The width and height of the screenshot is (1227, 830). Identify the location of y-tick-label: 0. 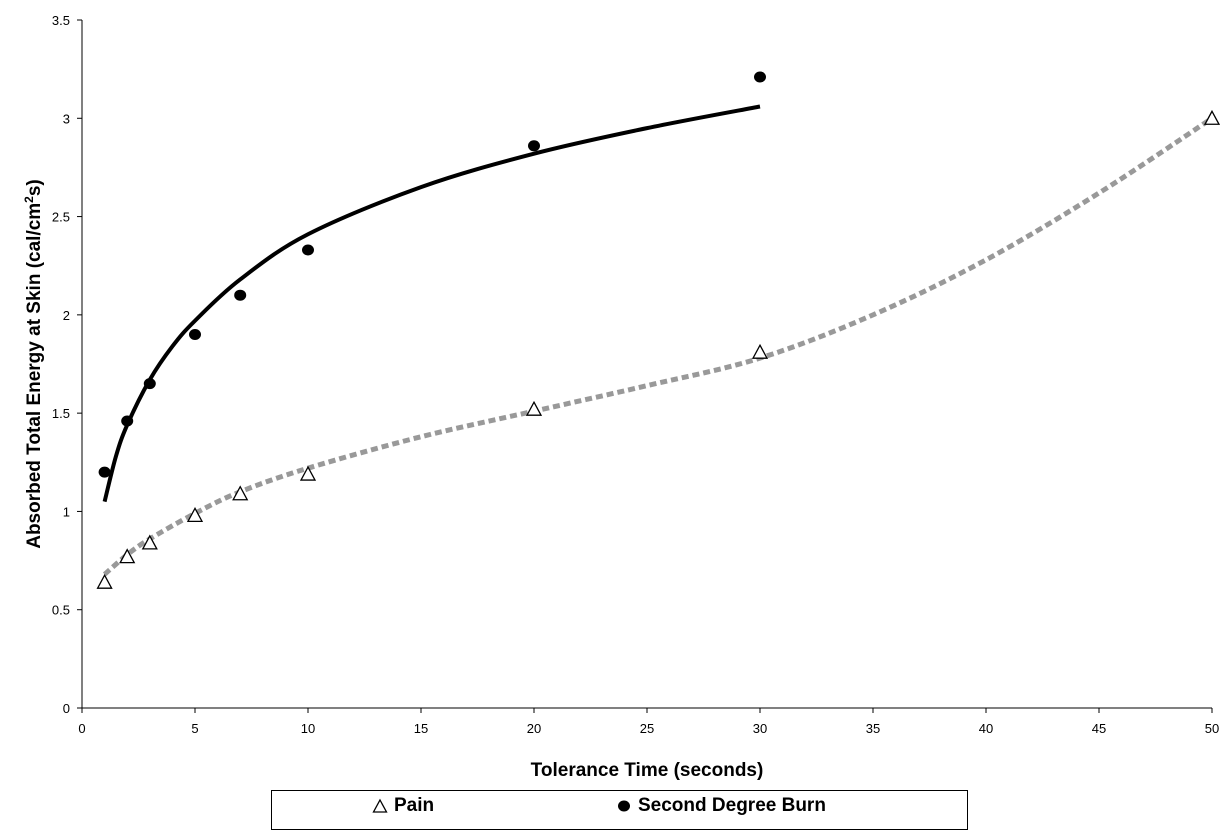
(66, 708).